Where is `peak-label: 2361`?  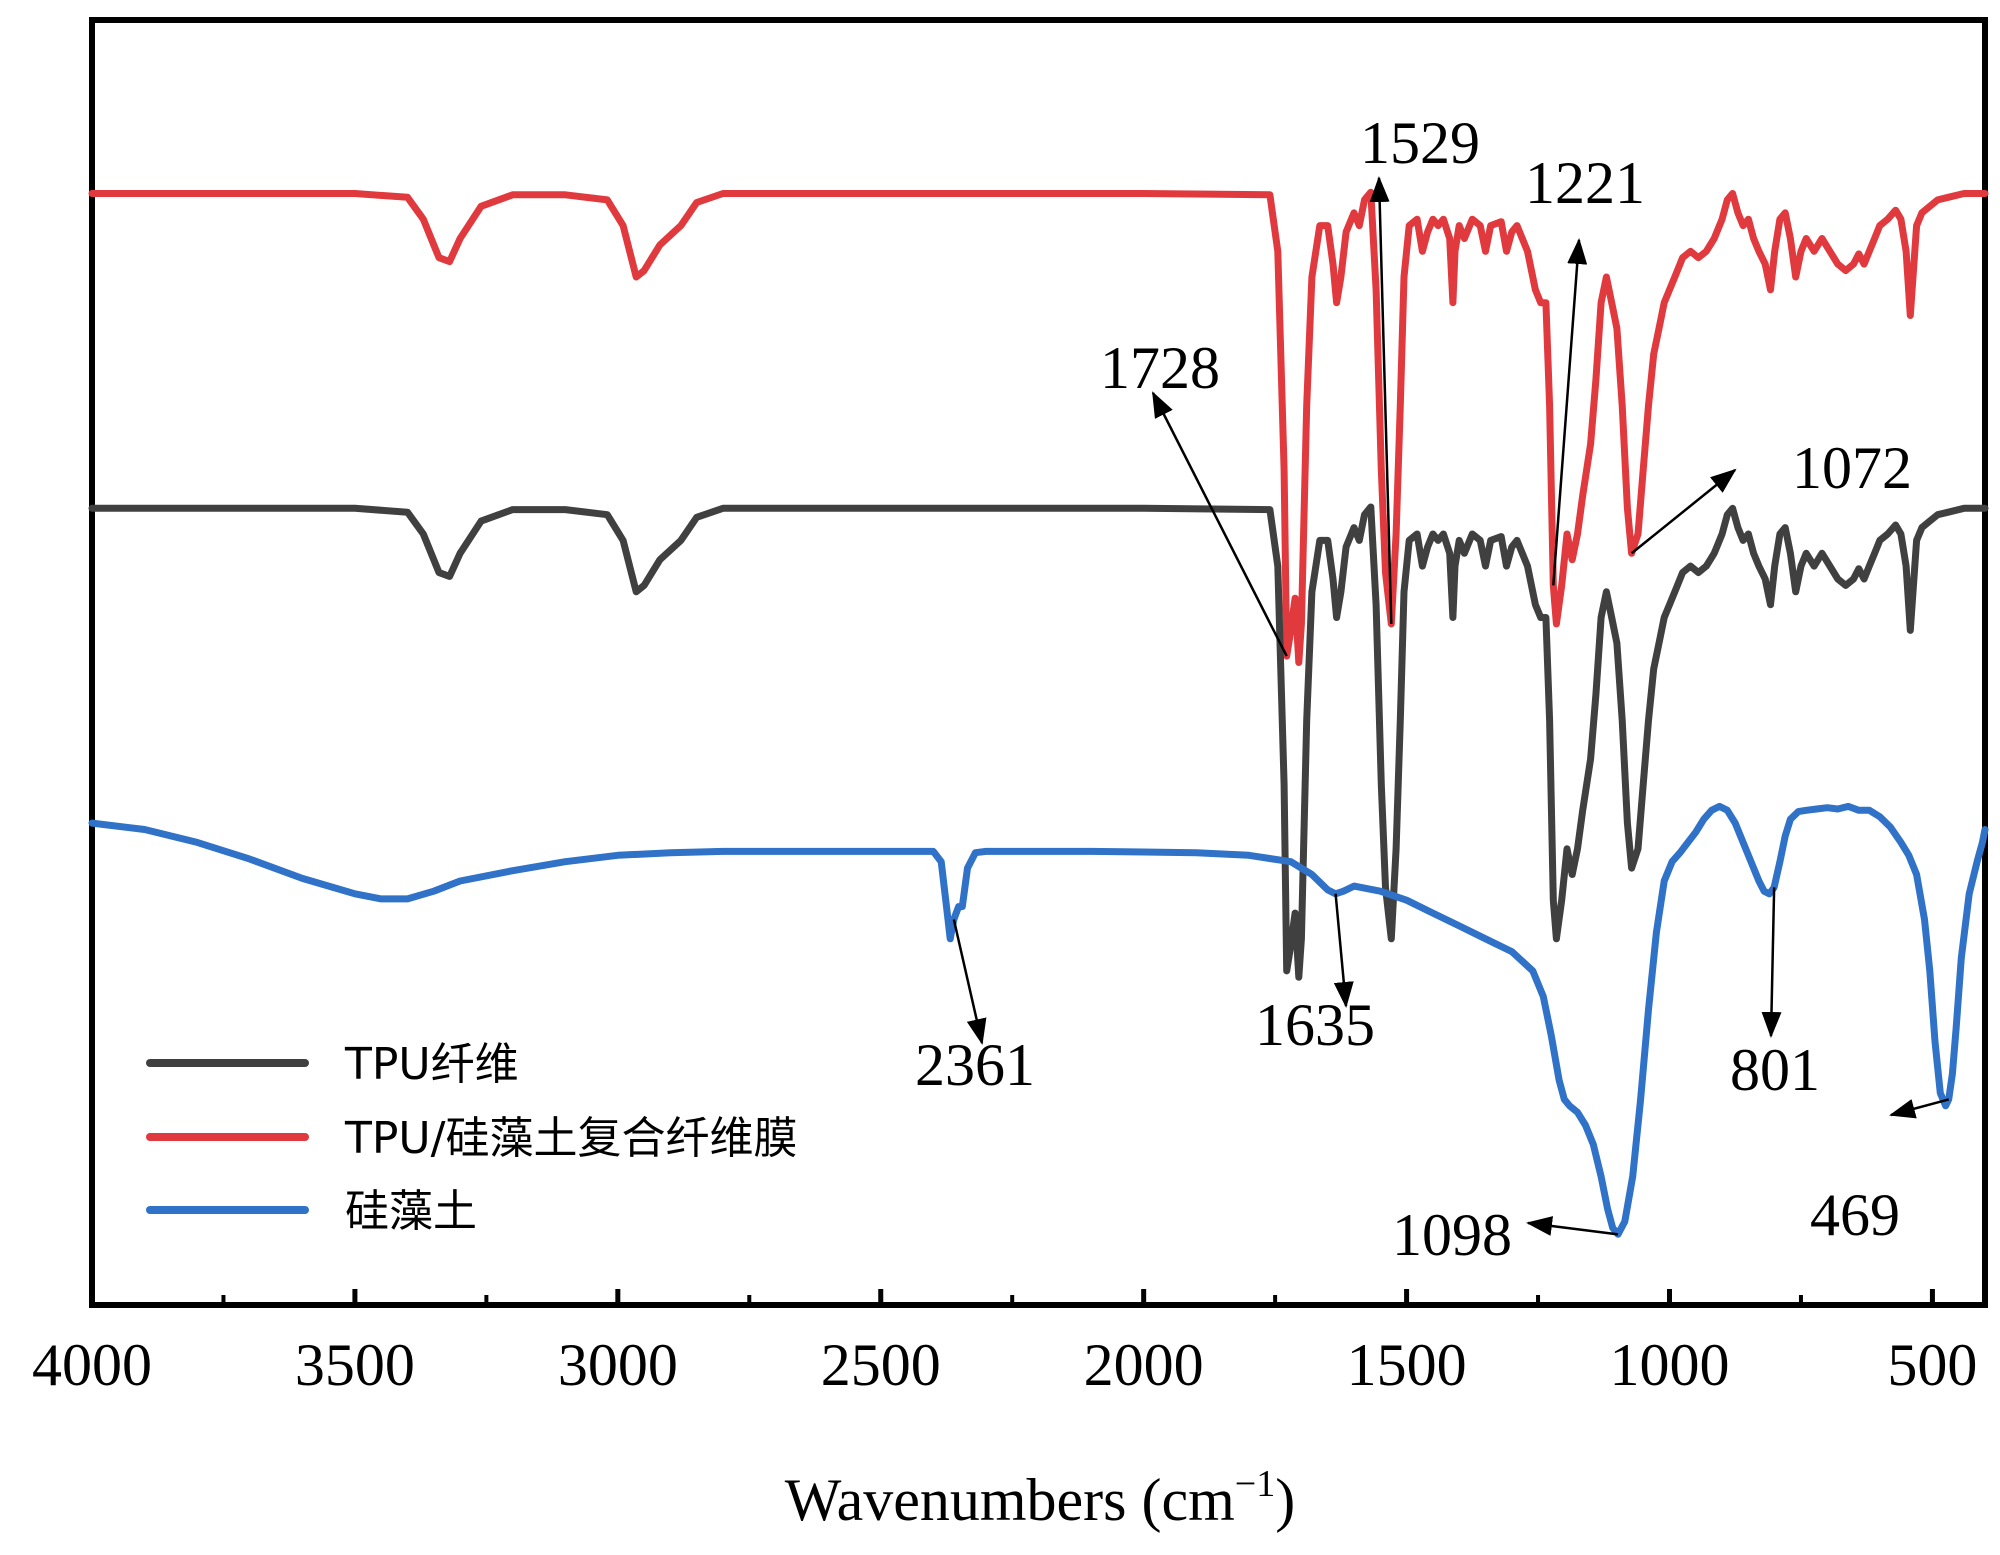 peak-label: 2361 is located at coordinates (975, 1065).